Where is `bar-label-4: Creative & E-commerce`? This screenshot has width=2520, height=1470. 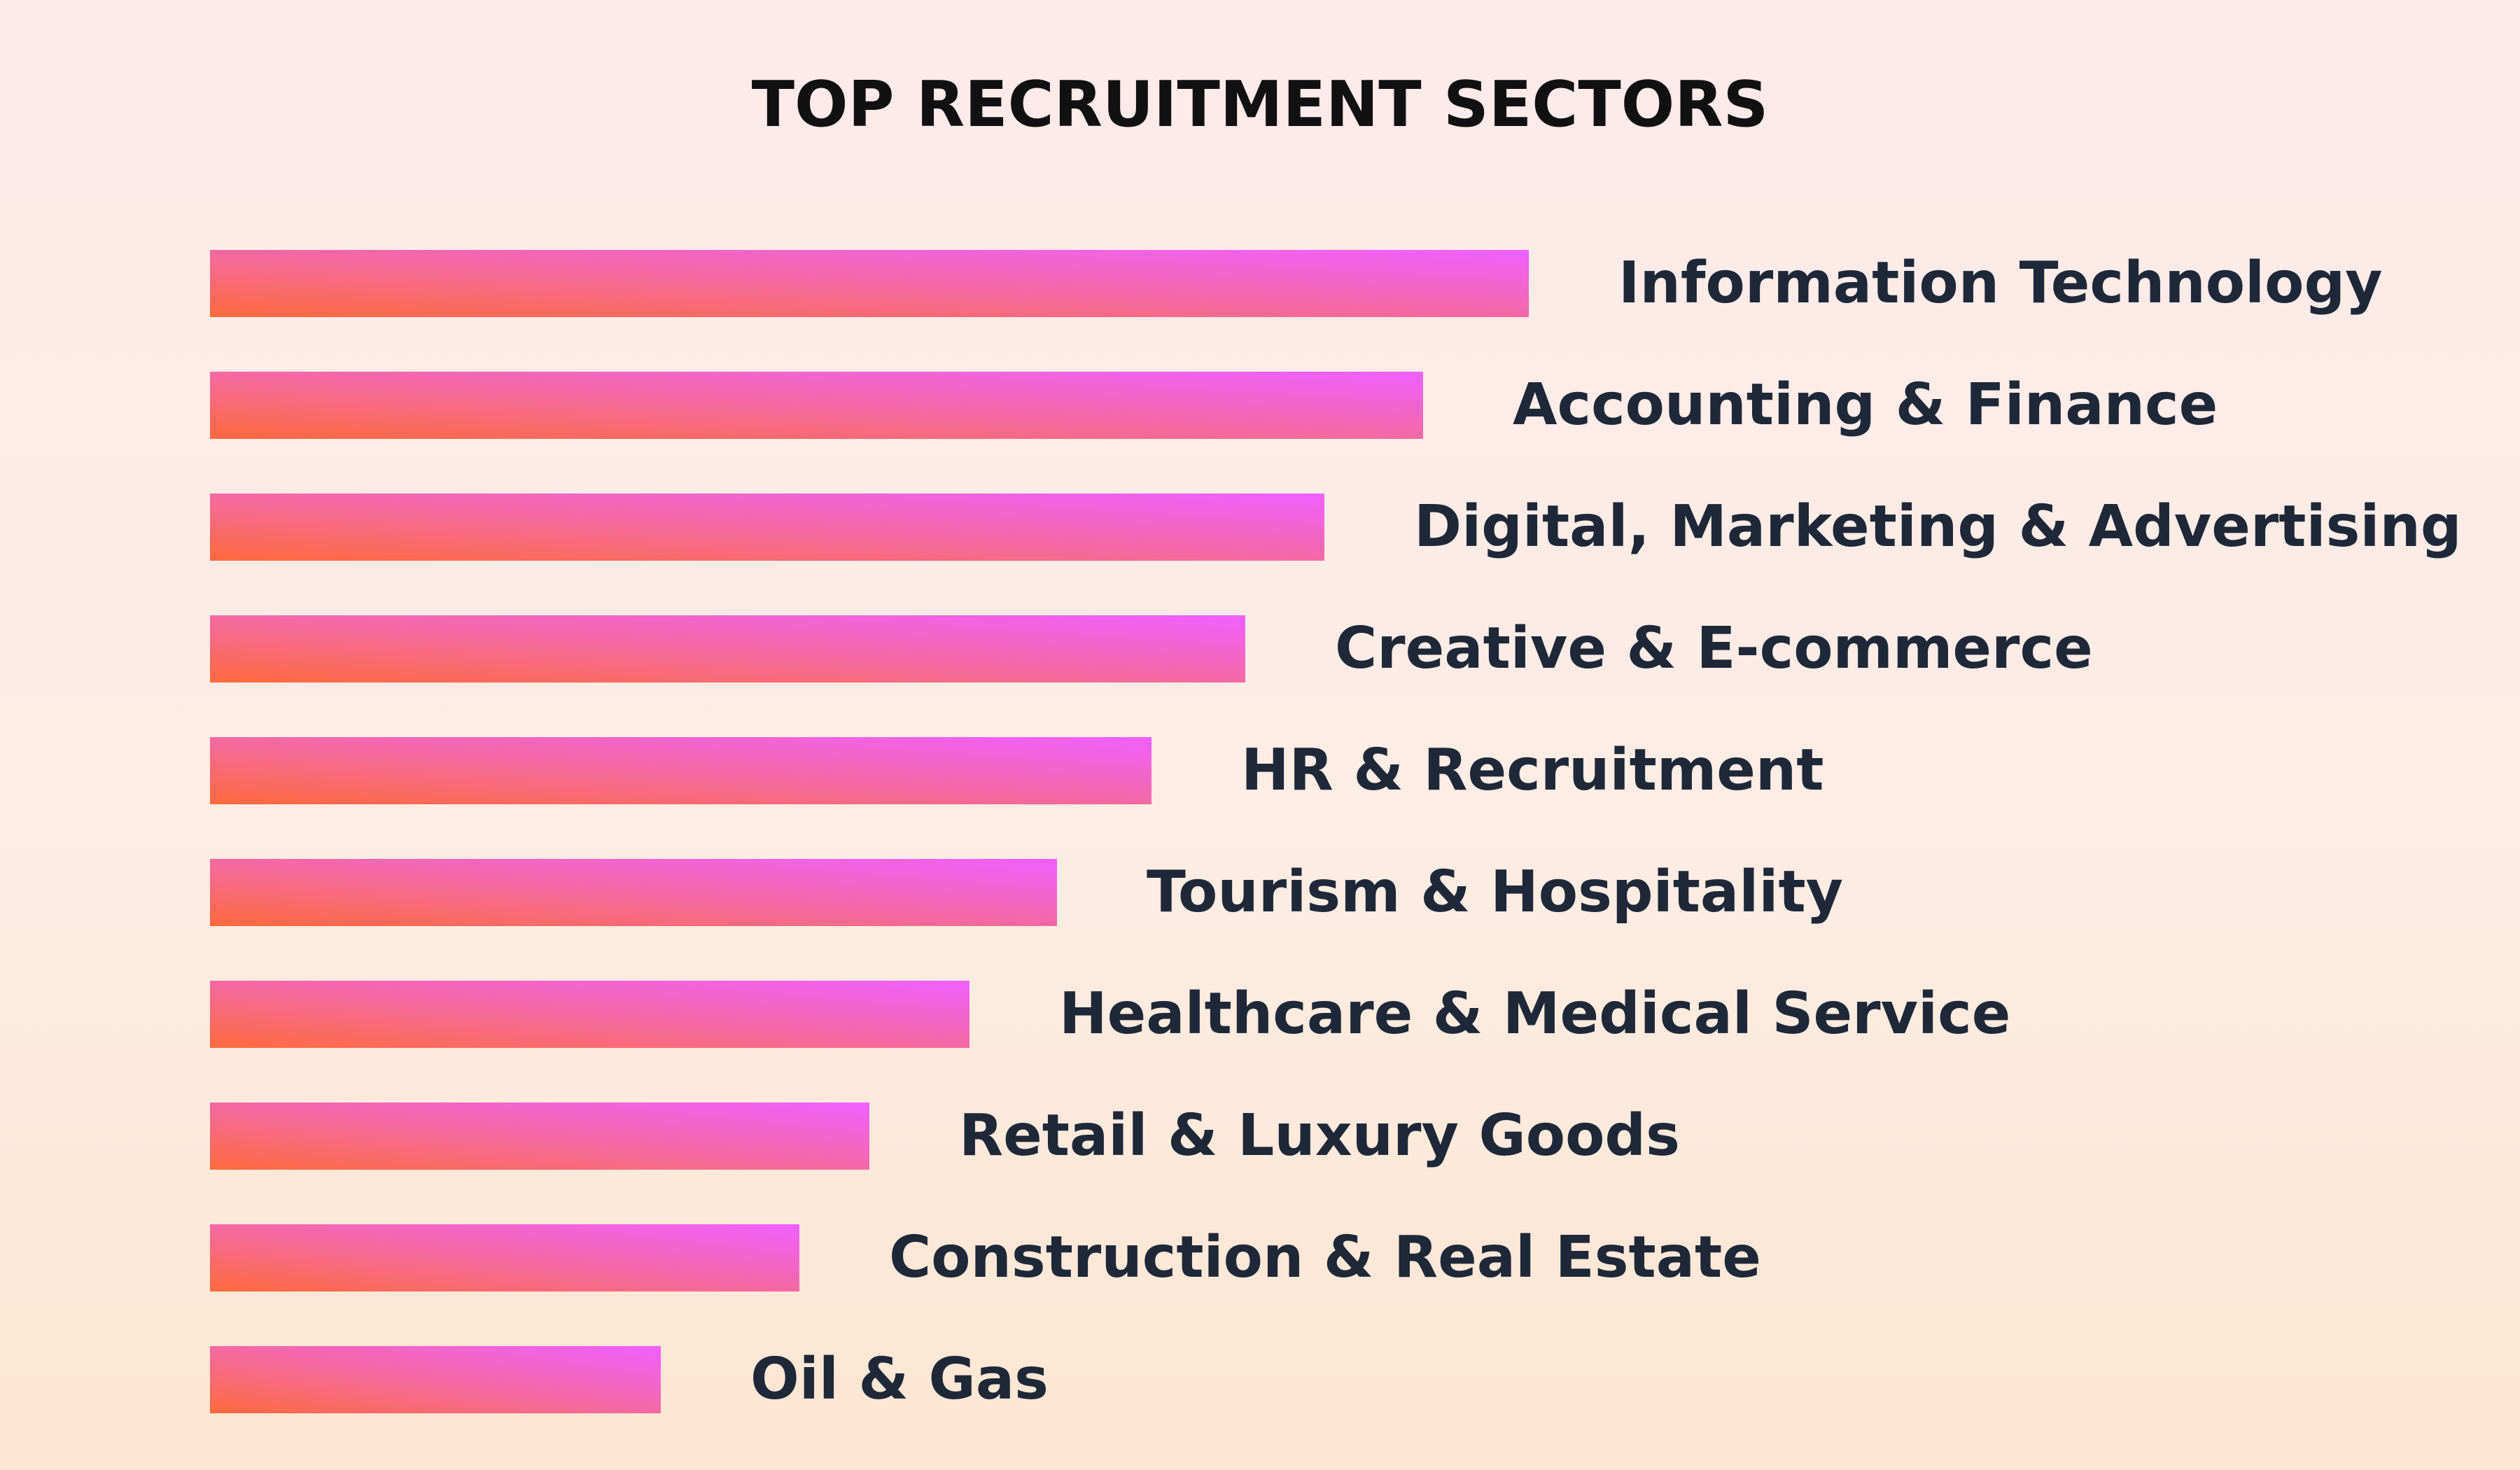
bar-label-4: Creative & E-commerce is located at coordinates (1714, 648).